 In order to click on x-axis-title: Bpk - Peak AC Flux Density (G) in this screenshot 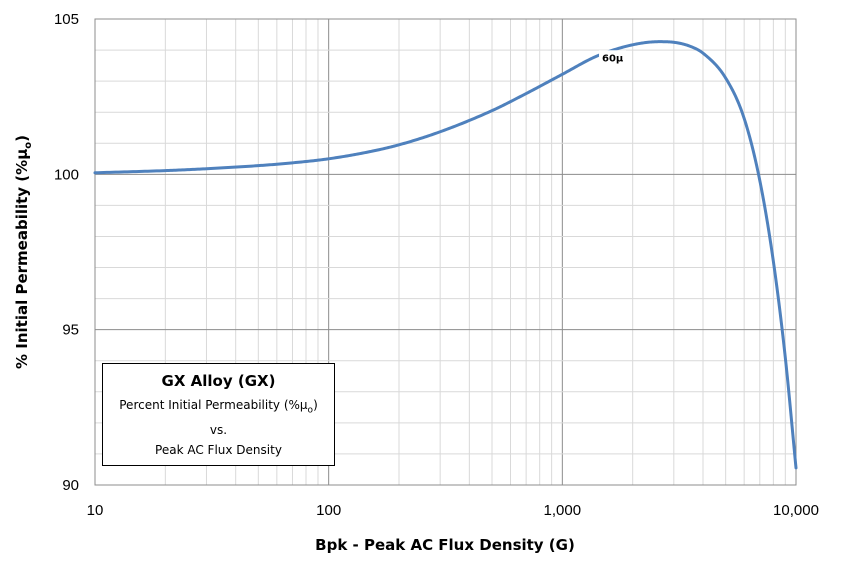, I will do `click(445, 545)`.